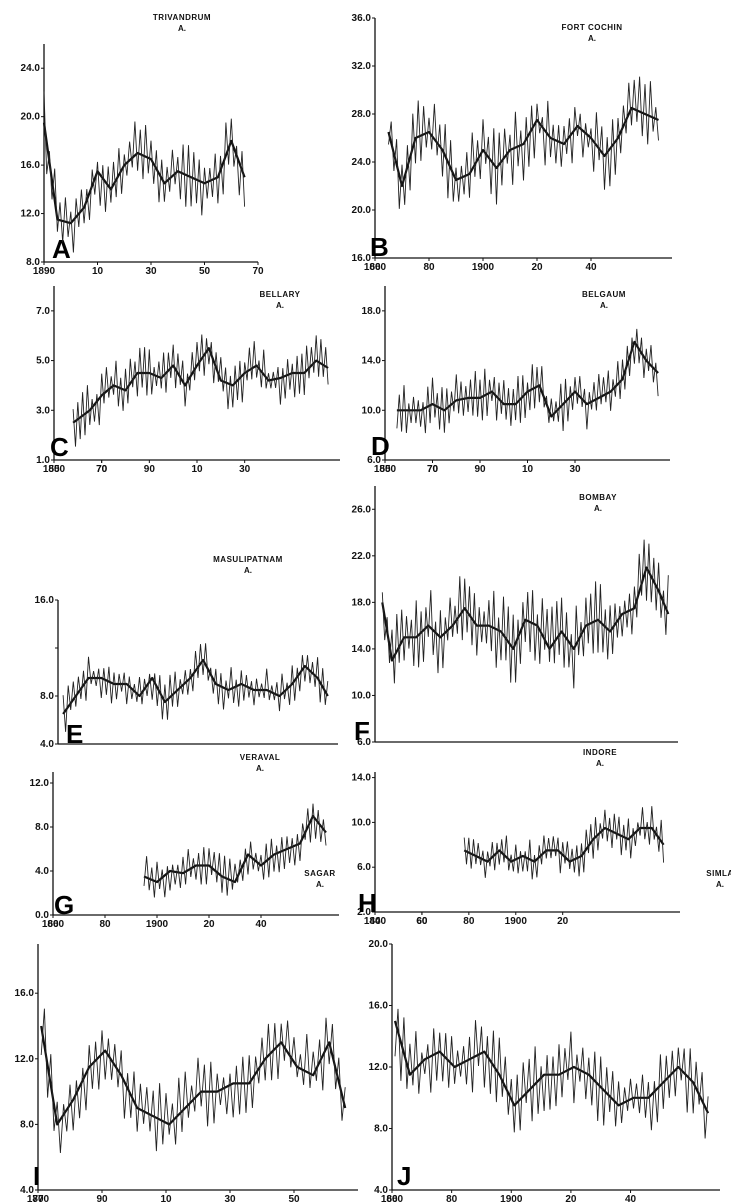  What do you see at coordinates (598, 497) in the screenshot?
I see `chart-title: BOMBAY` at bounding box center [598, 497].